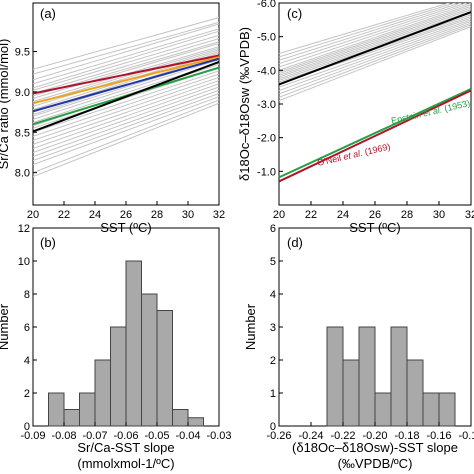 This screenshot has width=474, height=474. Describe the element at coordinates (48, 242) in the screenshot. I see `panel-b-label: (b)` at that location.